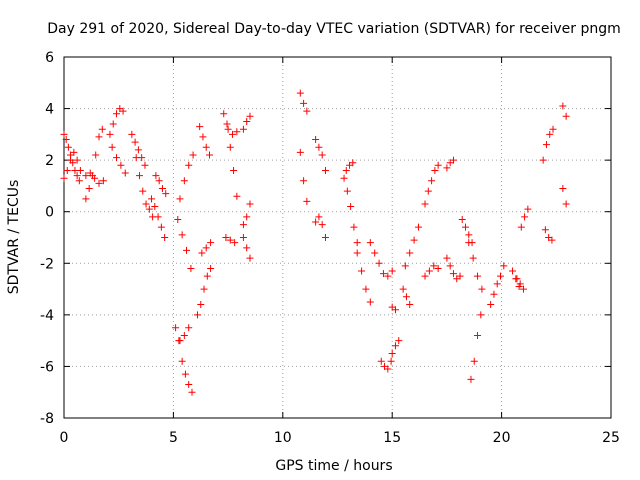  Describe the element at coordinates (453, 268) in the screenshot. I see `series-arc-am` at that location.